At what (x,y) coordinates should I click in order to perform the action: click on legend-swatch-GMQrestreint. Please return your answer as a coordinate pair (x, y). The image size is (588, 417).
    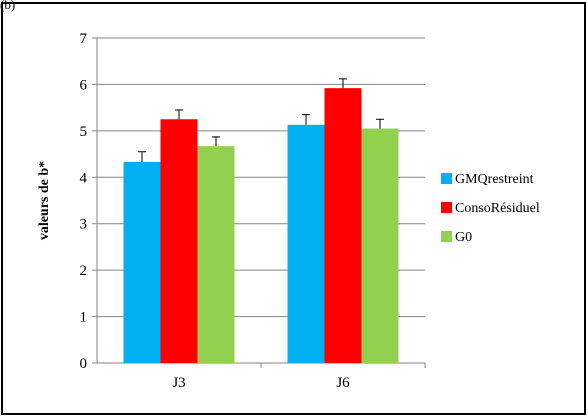
    Looking at the image, I should click on (446, 178).